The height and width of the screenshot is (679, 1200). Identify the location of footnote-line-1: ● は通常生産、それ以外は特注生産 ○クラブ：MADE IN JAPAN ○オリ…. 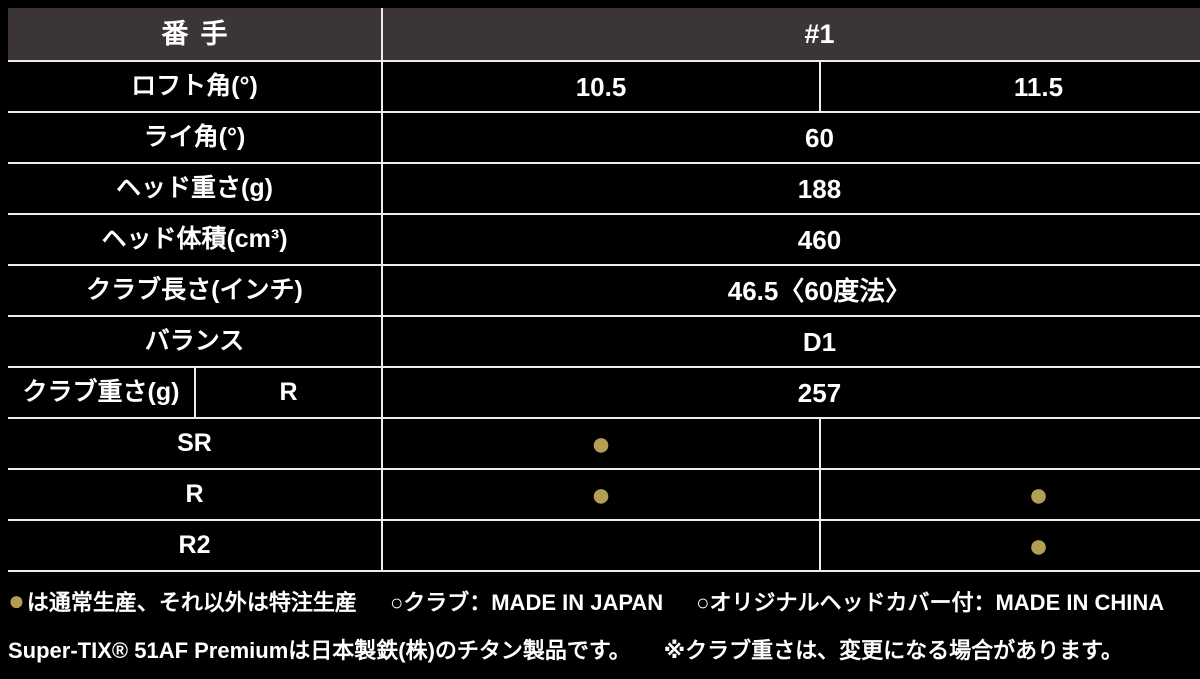
(598, 601).